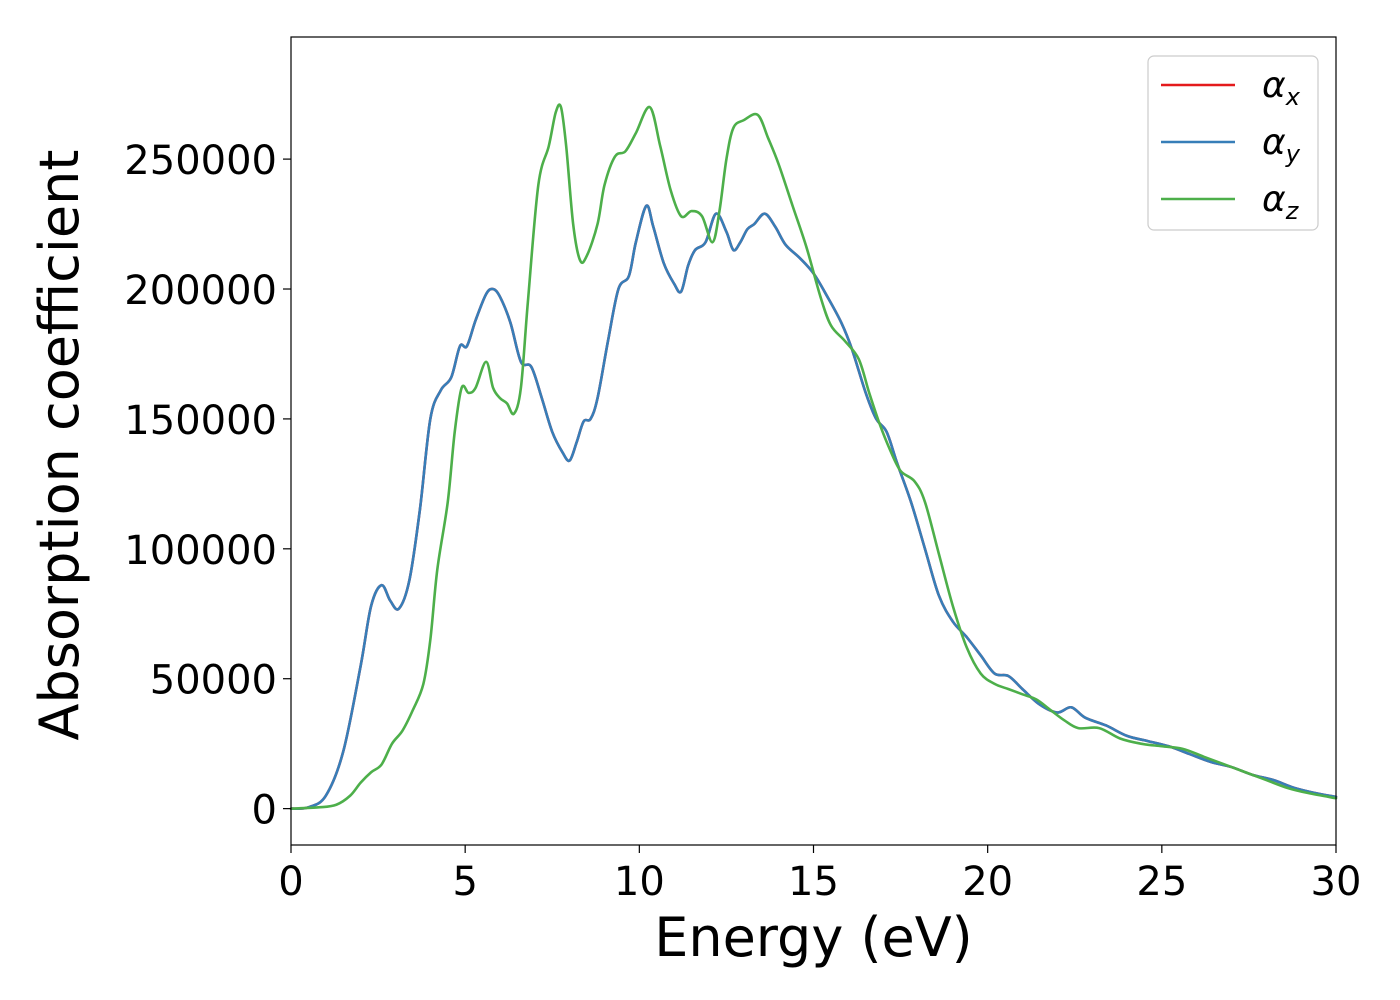 The height and width of the screenshot is (1000, 1400). I want to click on x-tick-label: 20, so click(987, 882).